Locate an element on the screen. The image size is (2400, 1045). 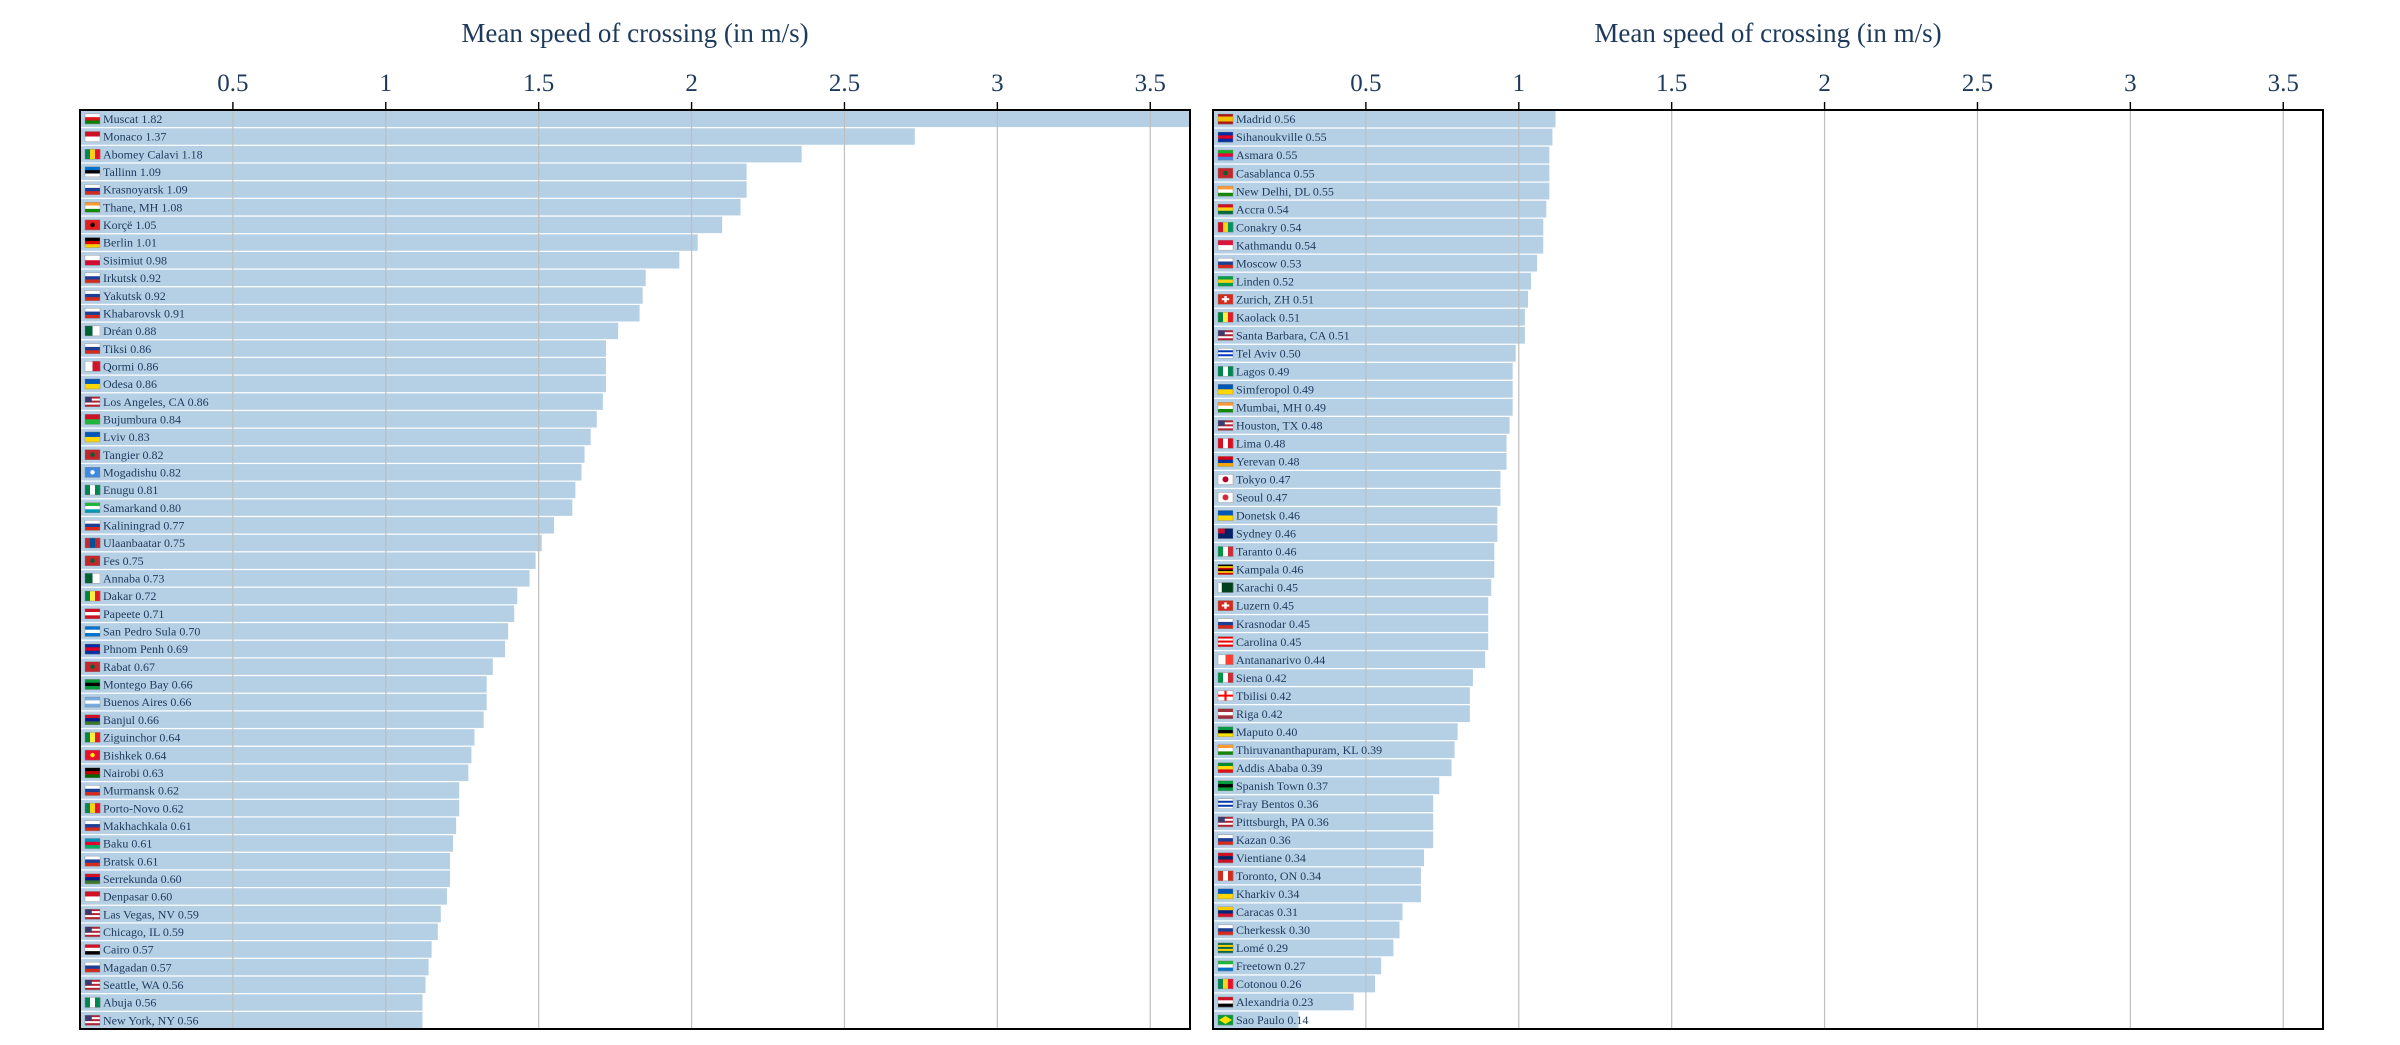
bar-label: Las Vegas, NV 0.59 is located at coordinates (151, 914).